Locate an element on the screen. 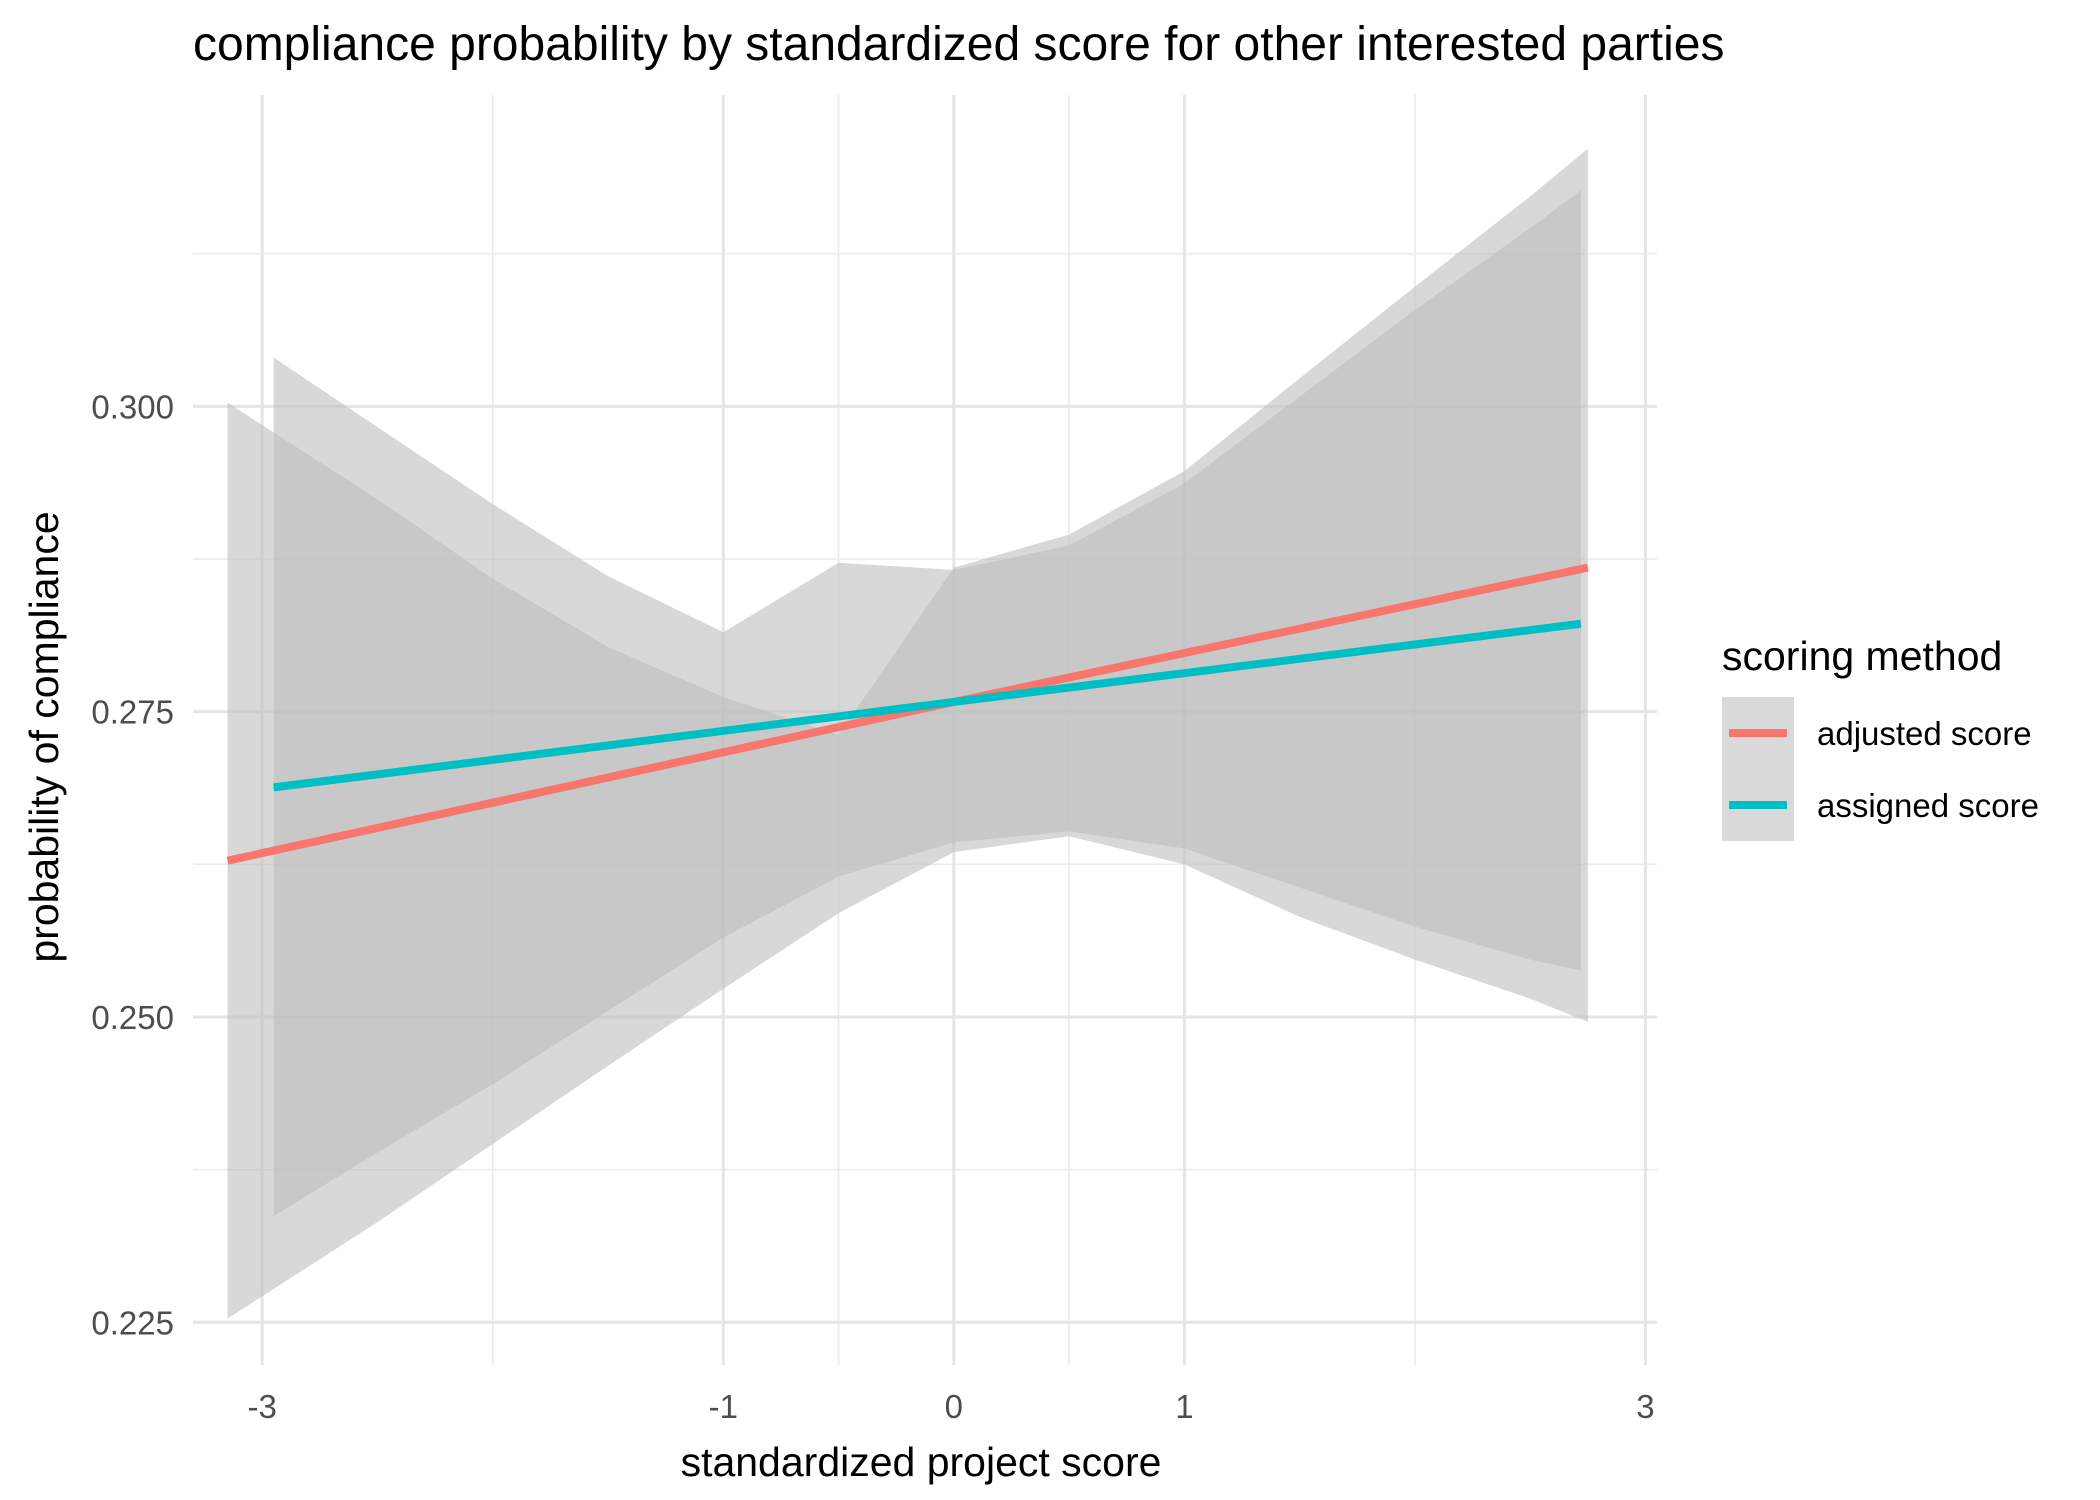 The width and height of the screenshot is (2100, 1500). y-tick-label: 0.300 is located at coordinates (132, 406).